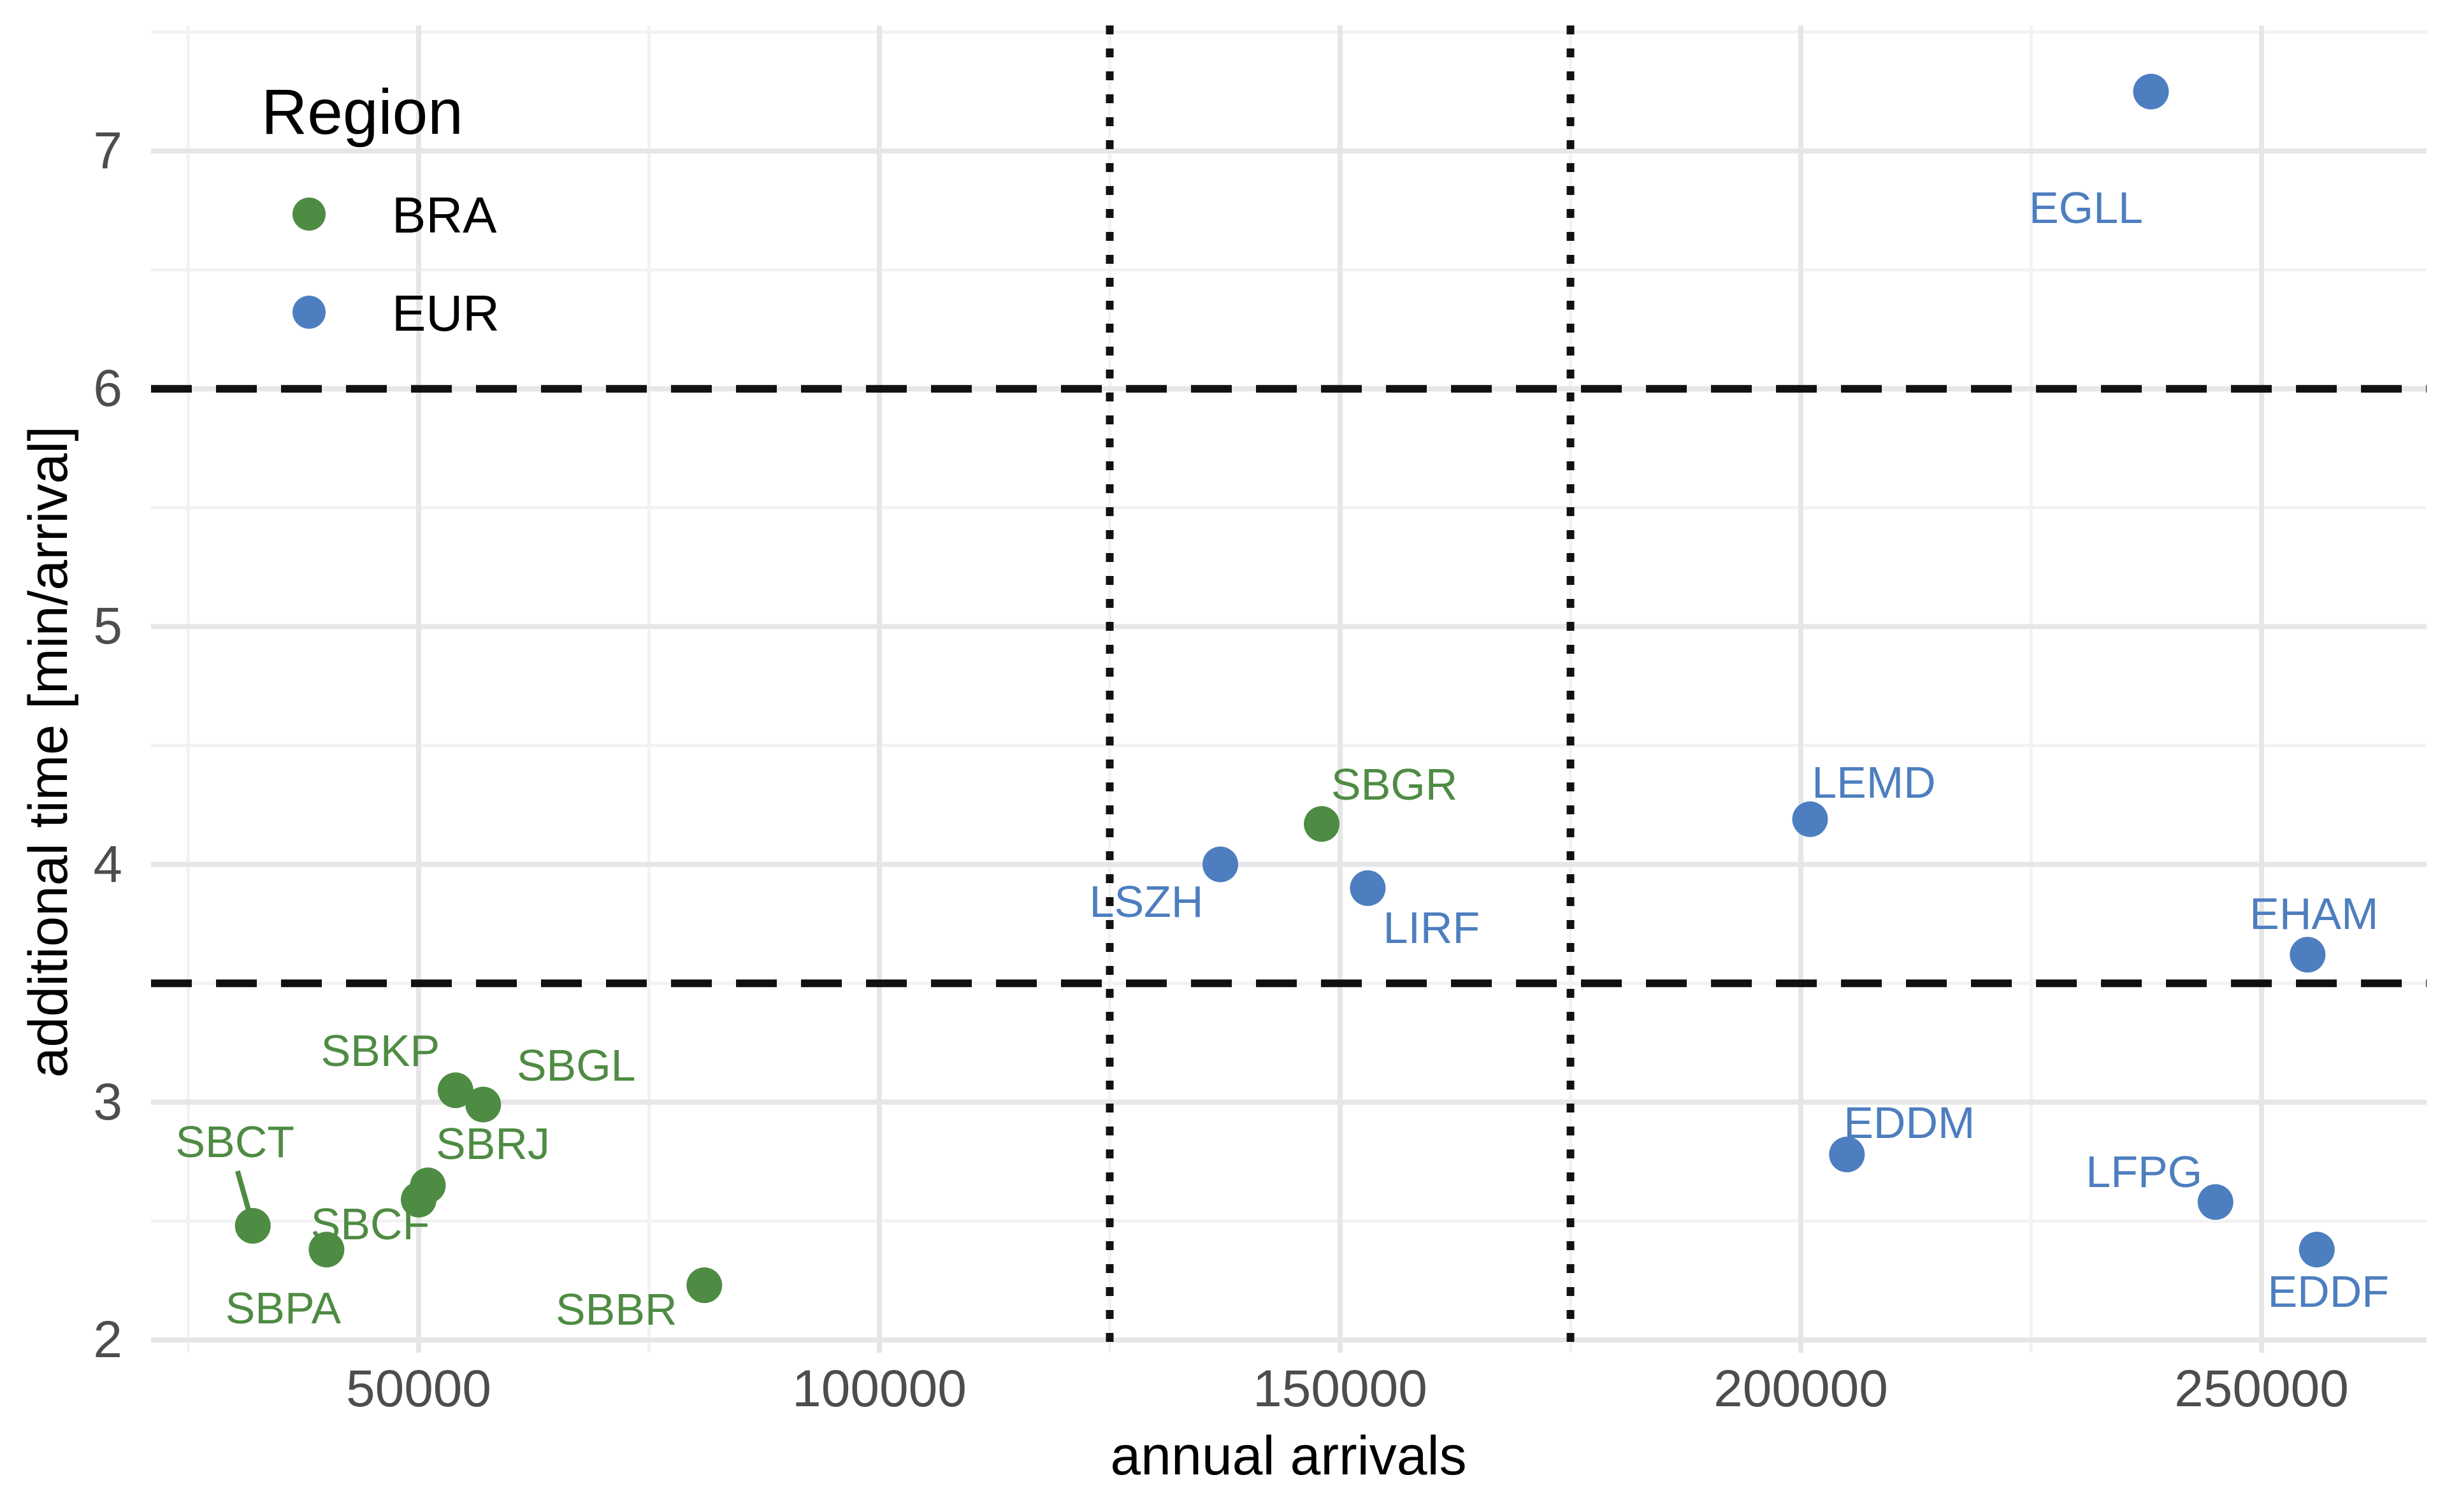  What do you see at coordinates (2151, 91) in the screenshot?
I see `data-point-EGLL` at bounding box center [2151, 91].